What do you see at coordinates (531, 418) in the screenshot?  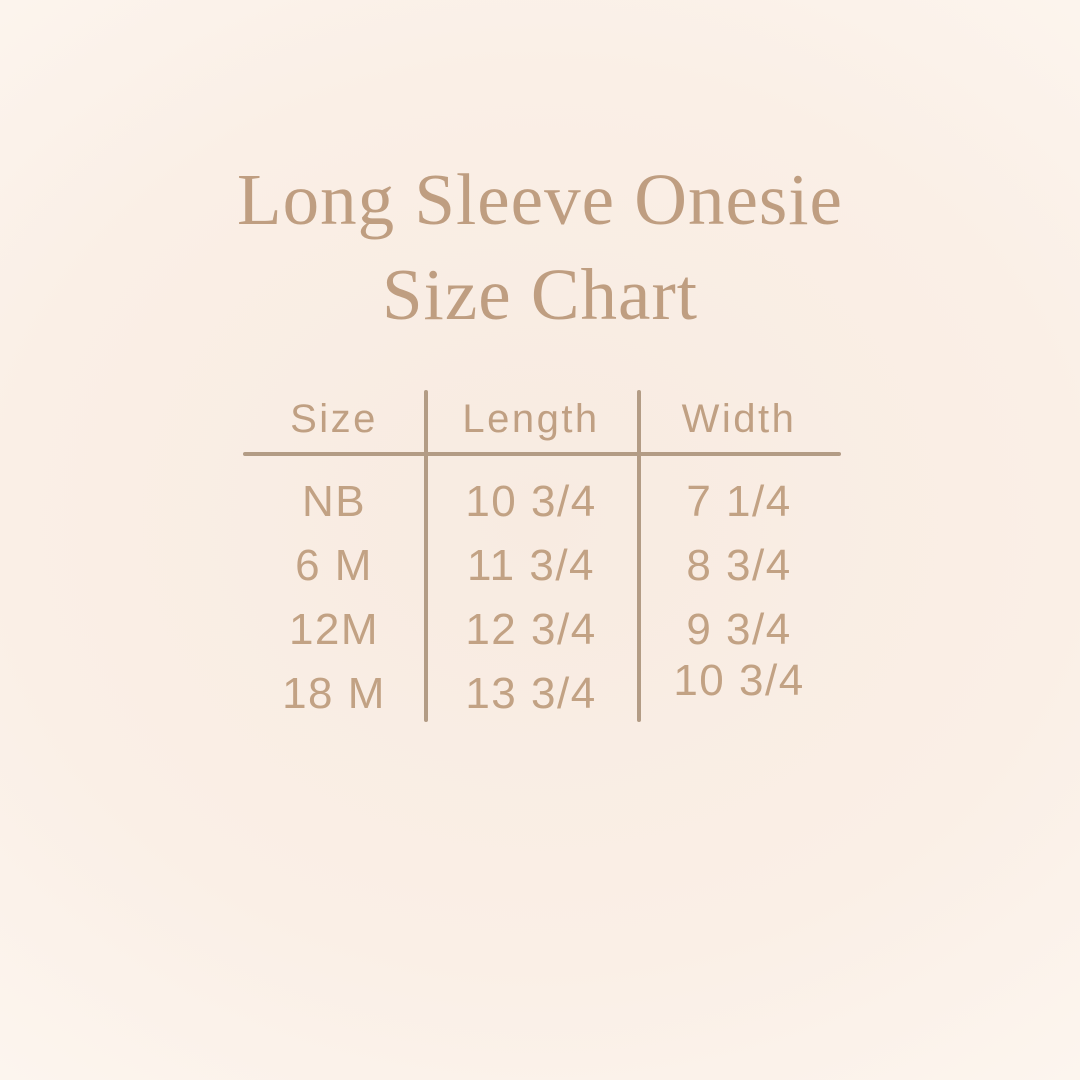 I see `column-header-length: Length` at bounding box center [531, 418].